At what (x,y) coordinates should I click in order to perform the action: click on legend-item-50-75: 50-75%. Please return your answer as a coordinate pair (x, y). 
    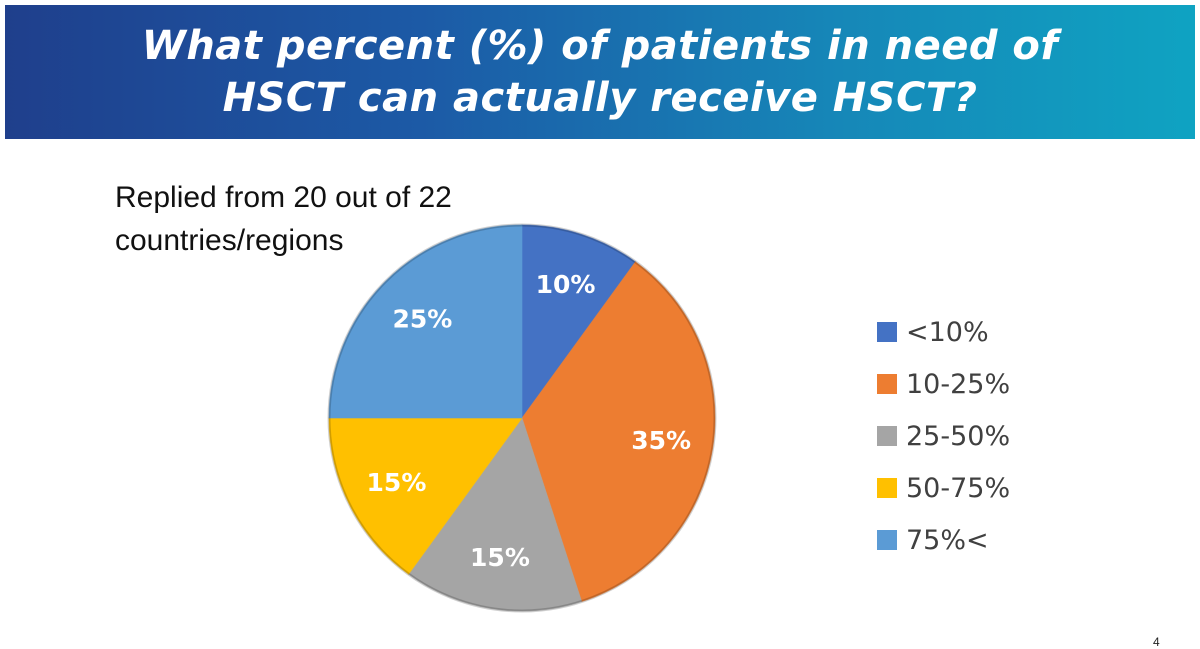
    Looking at the image, I should click on (943, 488).